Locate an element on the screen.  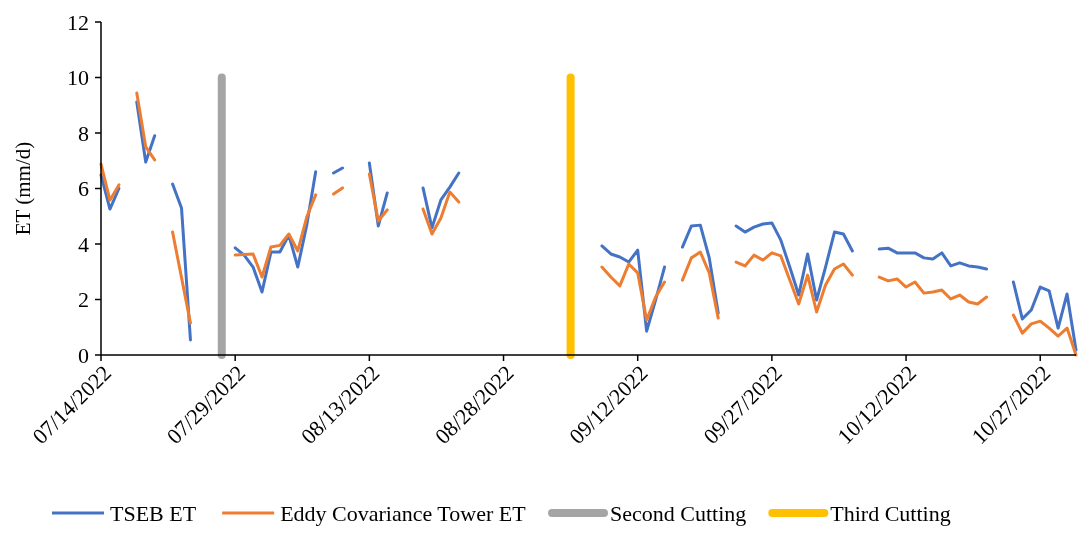
y-tick-label: 8 is located at coordinates (83, 133).